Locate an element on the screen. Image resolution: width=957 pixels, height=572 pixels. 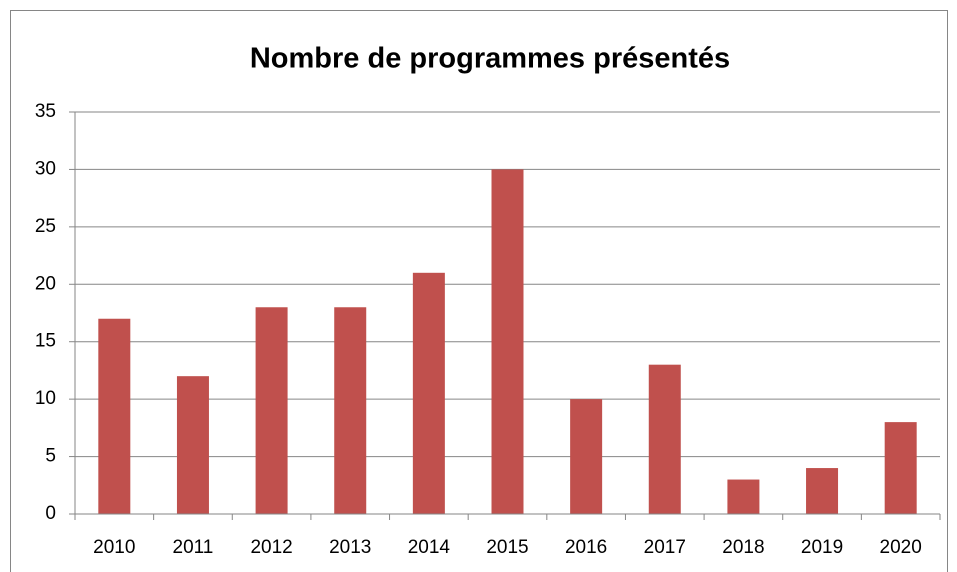
y-tick-label: 20 is located at coordinates (45, 283).